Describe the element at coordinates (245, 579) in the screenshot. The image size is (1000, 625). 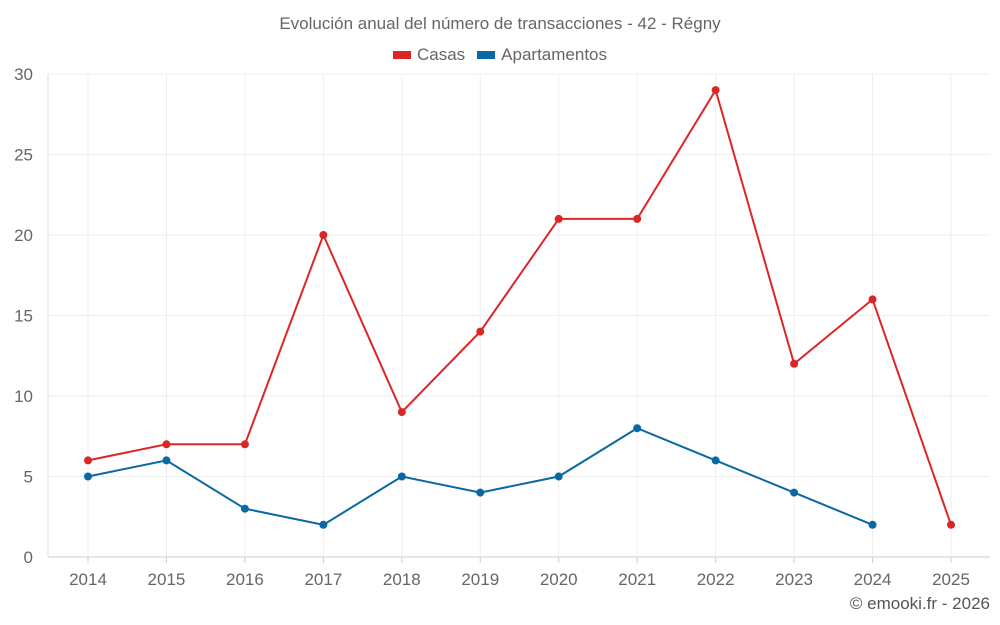
I see `x-tick-label: 2016` at that location.